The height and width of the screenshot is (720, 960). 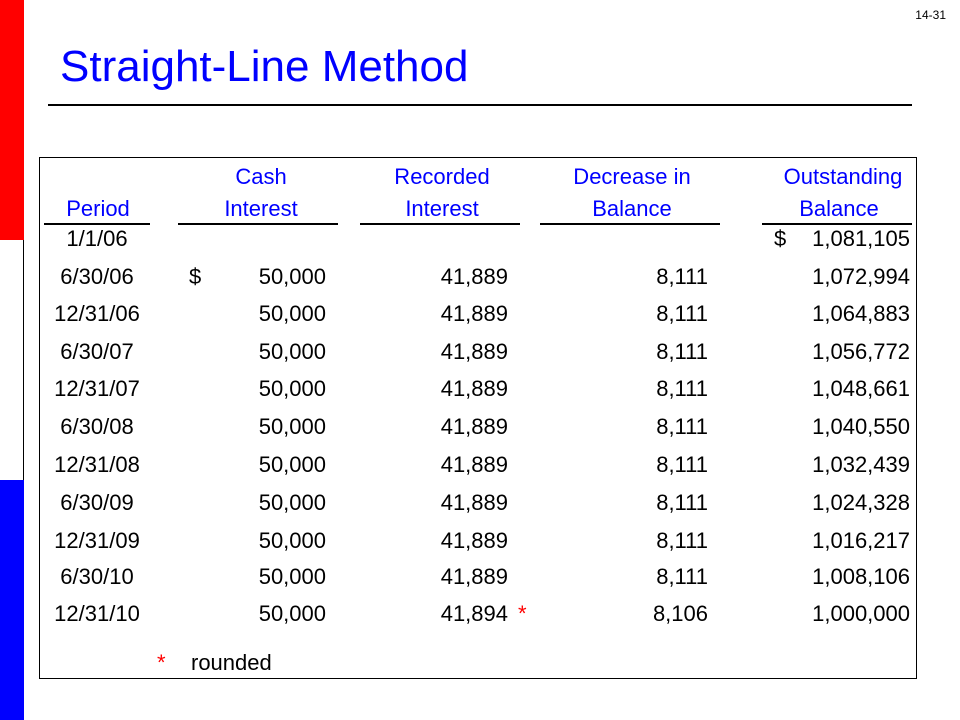 What do you see at coordinates (861, 576) in the screenshot?
I see `row-outstanding-balance: 1,008,106` at bounding box center [861, 576].